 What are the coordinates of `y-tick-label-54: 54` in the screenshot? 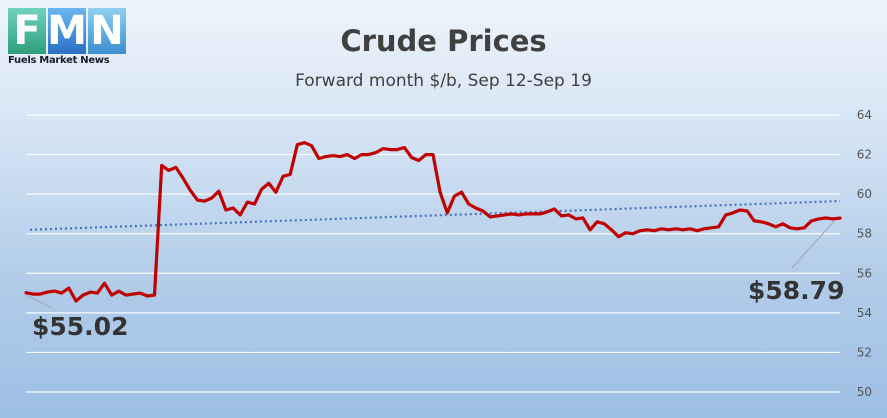 It's located at (864, 313).